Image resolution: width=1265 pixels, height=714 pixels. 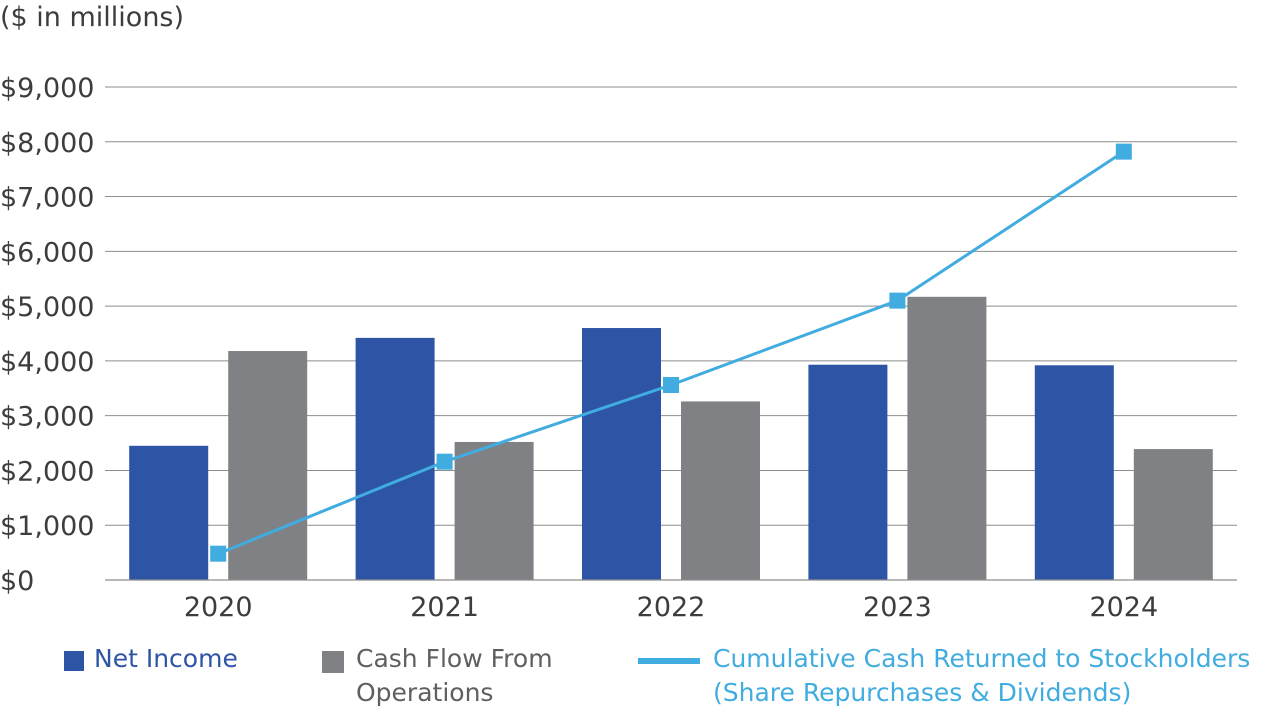 I want to click on legend-cash-flow-label: Cash Flow From Operations, so click(x=454, y=676).